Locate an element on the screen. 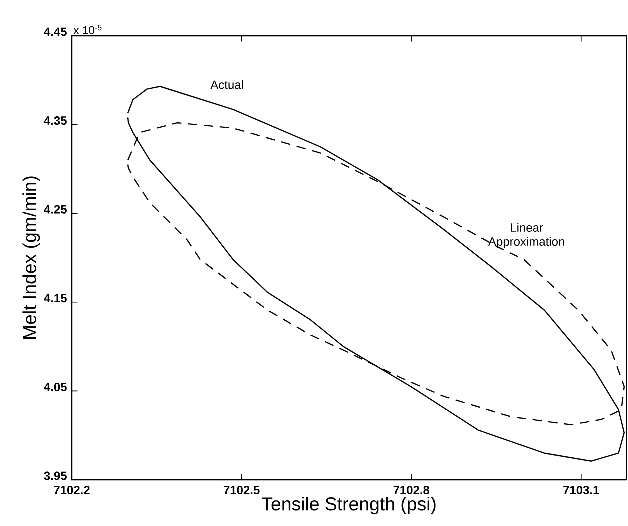 The height and width of the screenshot is (526, 628). x-tick-label: 7102.5 is located at coordinates (242, 490).